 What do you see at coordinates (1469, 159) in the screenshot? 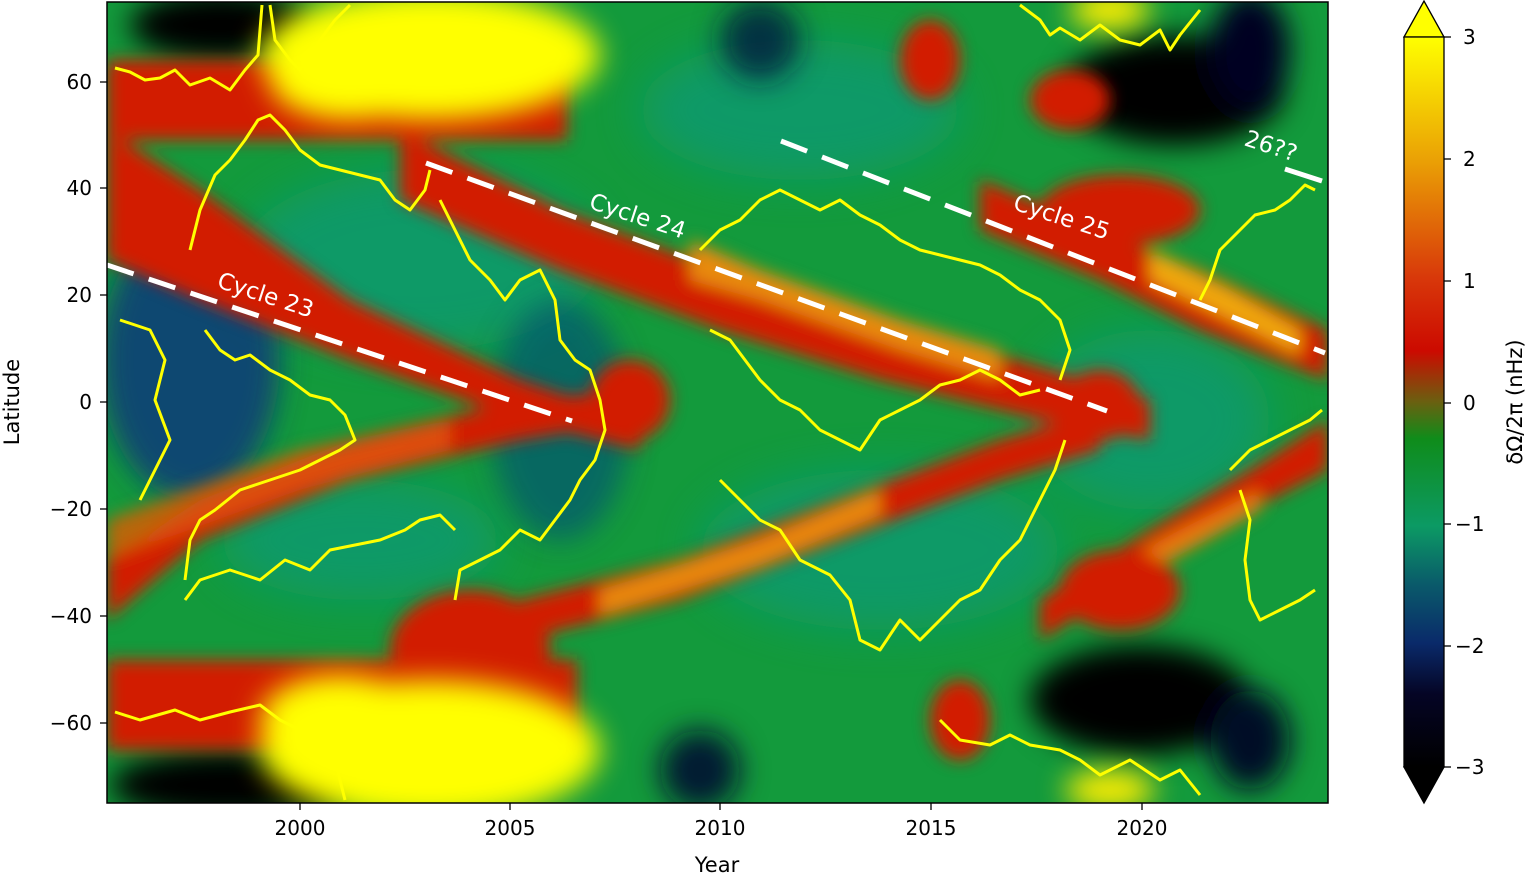
I see `cb-tick-2: 2` at bounding box center [1469, 159].